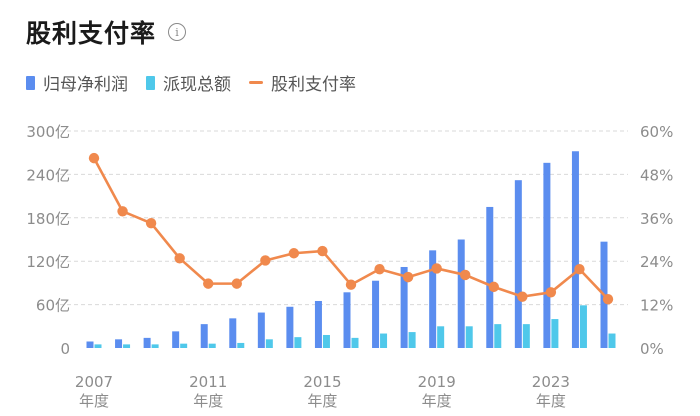  What do you see at coordinates (48, 175) in the screenshot?
I see `left-axis-tick-label: 240亿` at bounding box center [48, 175].